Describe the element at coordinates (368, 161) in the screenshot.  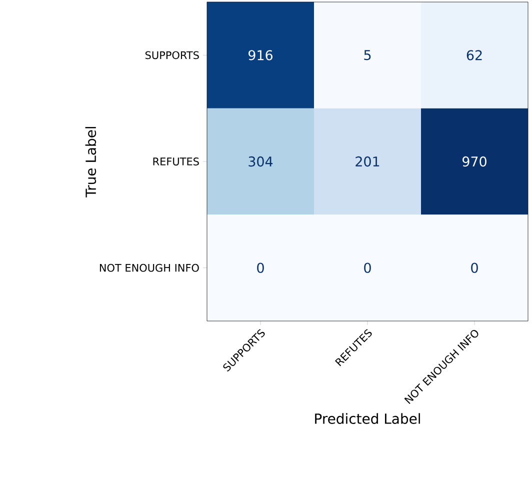
I see `data-label: 201` at that location.